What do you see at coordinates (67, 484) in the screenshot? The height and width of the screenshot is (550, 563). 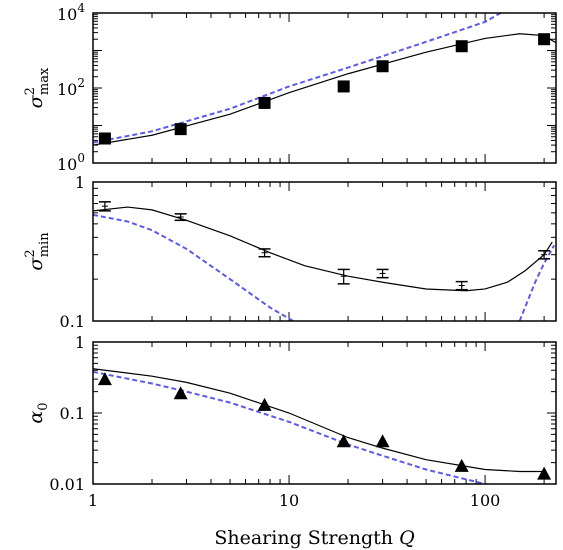 I see `y-tick-label: 0.01` at bounding box center [67, 484].